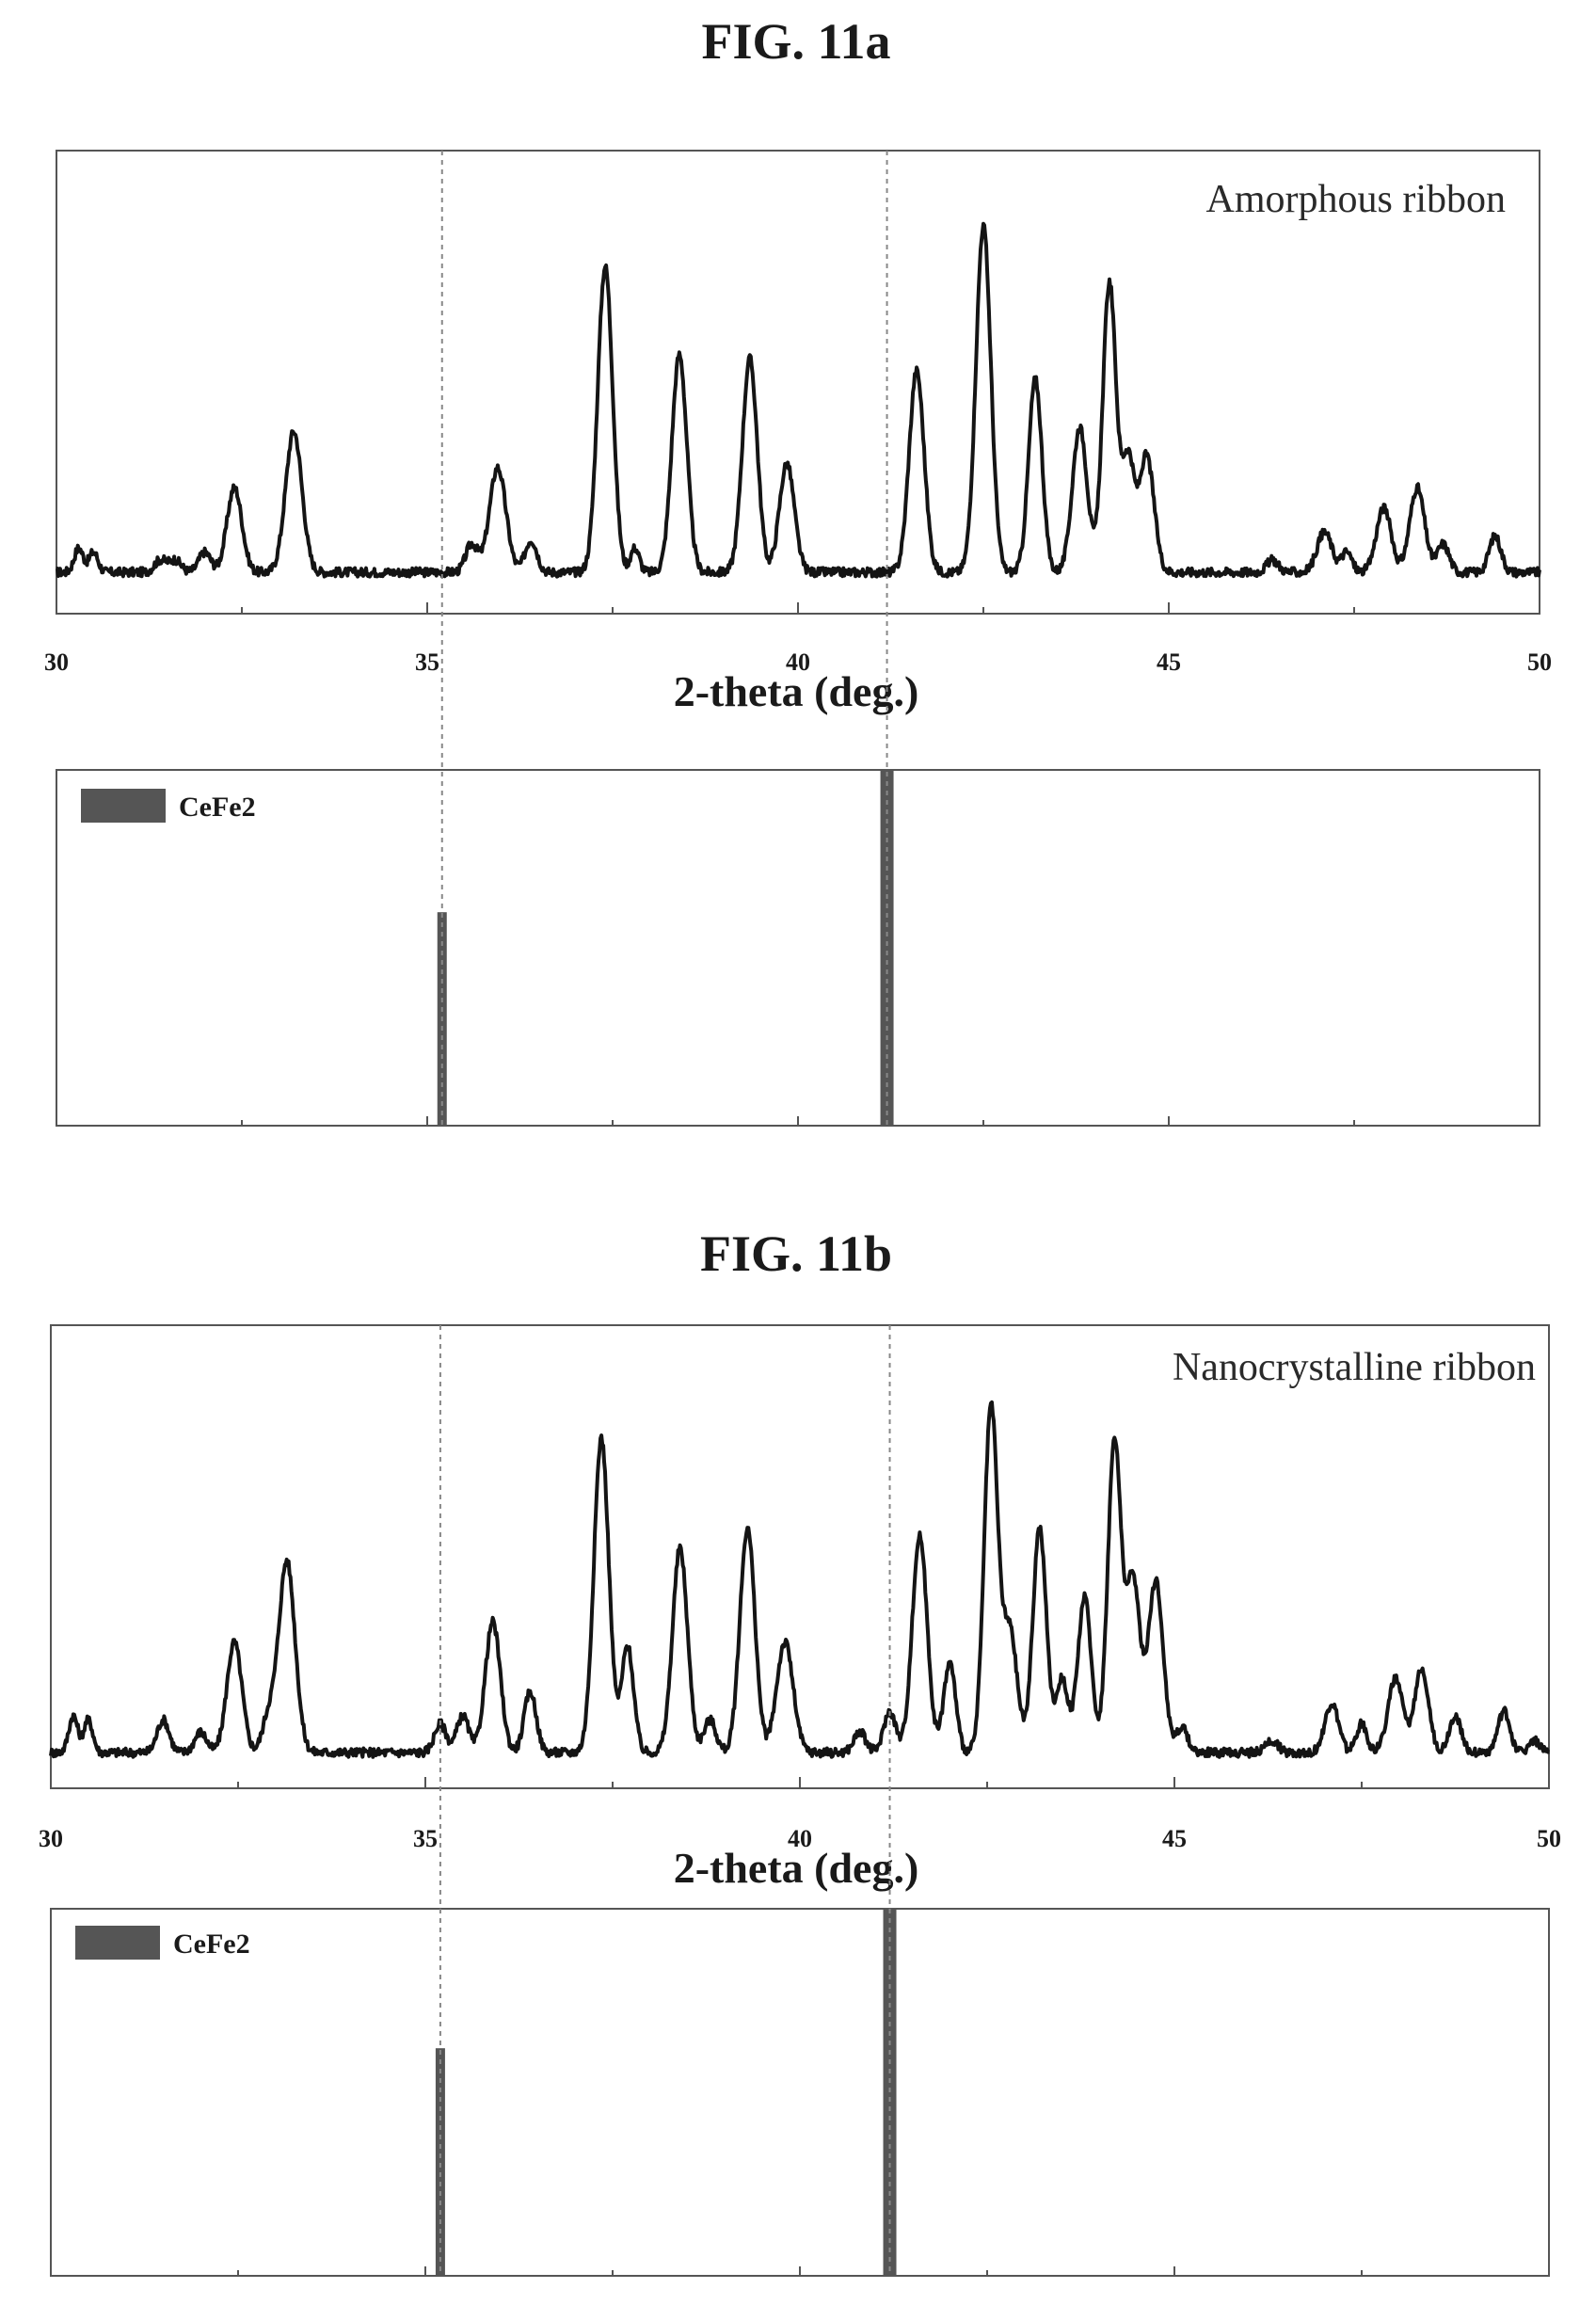 Image resolution: width=1596 pixels, height=2321 pixels. What do you see at coordinates (798, 608) in the screenshot?
I see `x-axis-ticks-11a` at bounding box center [798, 608].